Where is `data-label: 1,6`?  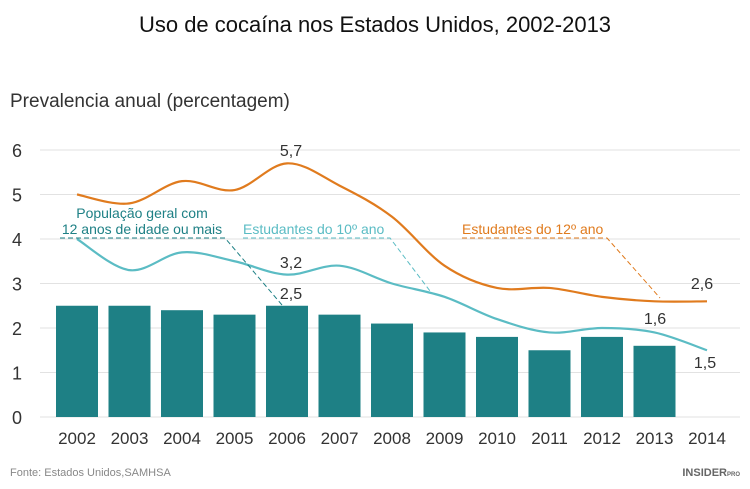 data-label: 1,6 is located at coordinates (655, 319).